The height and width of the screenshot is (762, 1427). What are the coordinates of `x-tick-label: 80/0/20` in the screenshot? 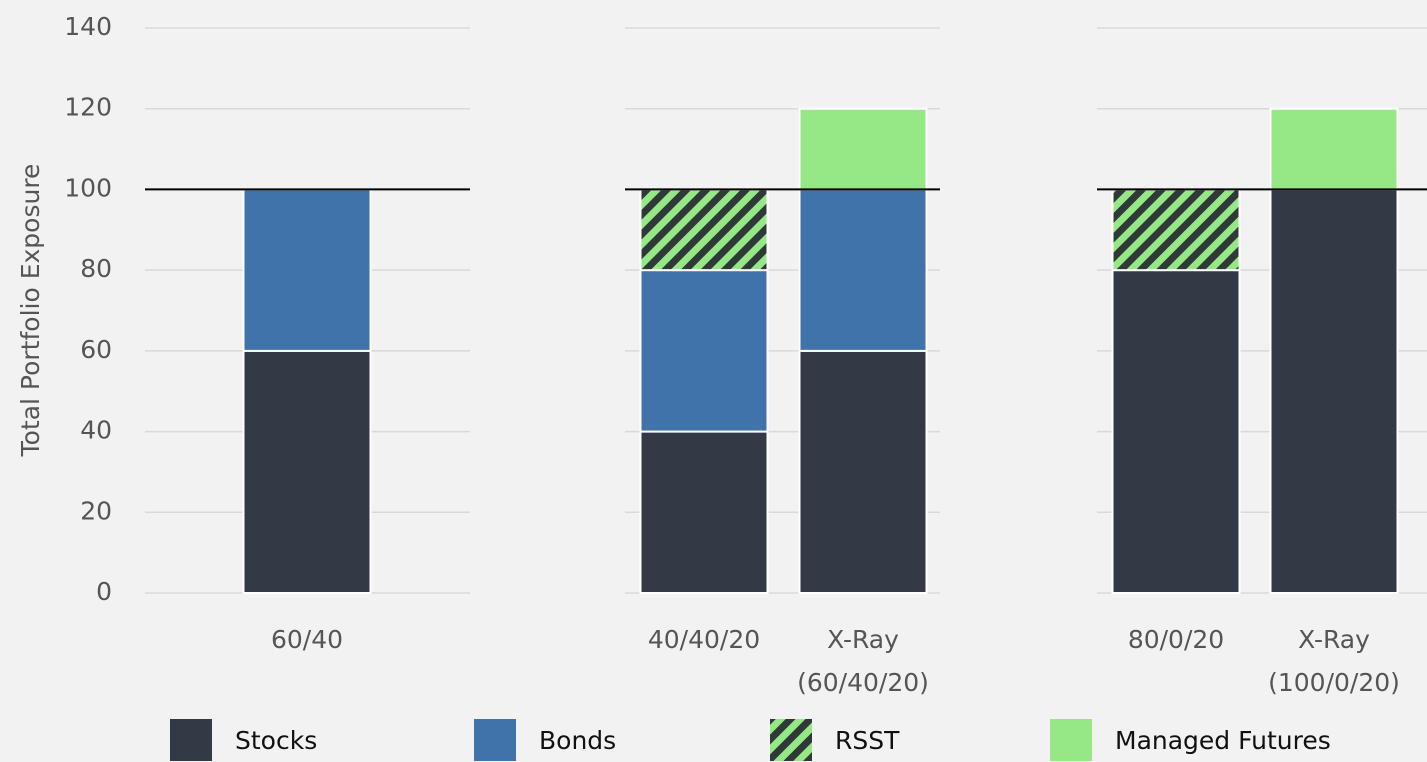 It's located at (1176, 639).